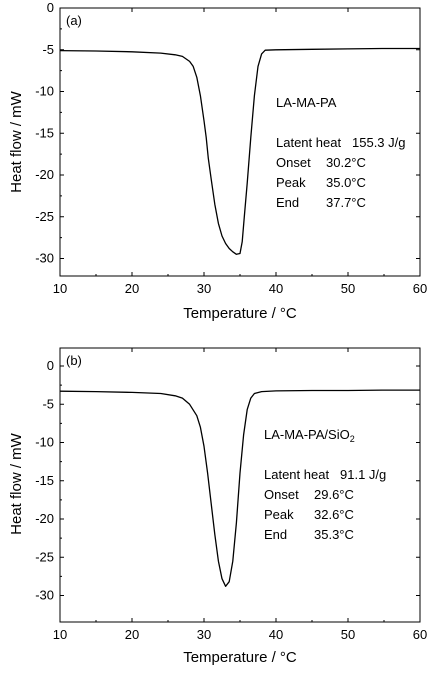 The image size is (443, 673). I want to click on annotation-value: 91.1 J/g, so click(363, 474).